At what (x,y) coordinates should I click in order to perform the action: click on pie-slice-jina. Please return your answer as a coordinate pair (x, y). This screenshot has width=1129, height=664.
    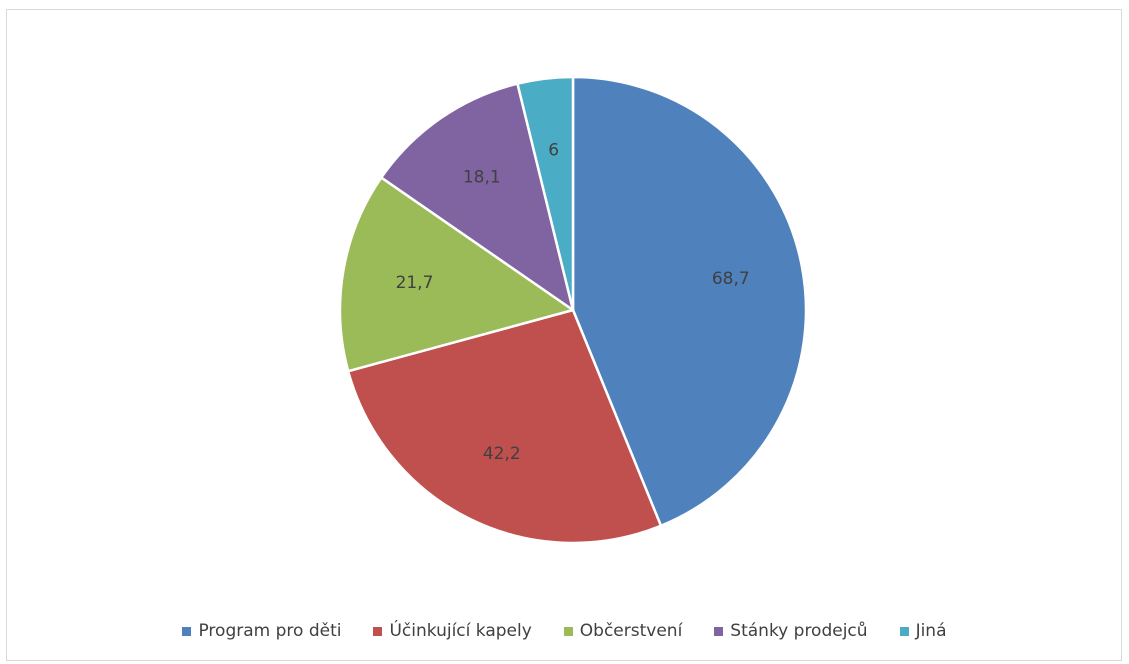
    Looking at the image, I should click on (545, 193).